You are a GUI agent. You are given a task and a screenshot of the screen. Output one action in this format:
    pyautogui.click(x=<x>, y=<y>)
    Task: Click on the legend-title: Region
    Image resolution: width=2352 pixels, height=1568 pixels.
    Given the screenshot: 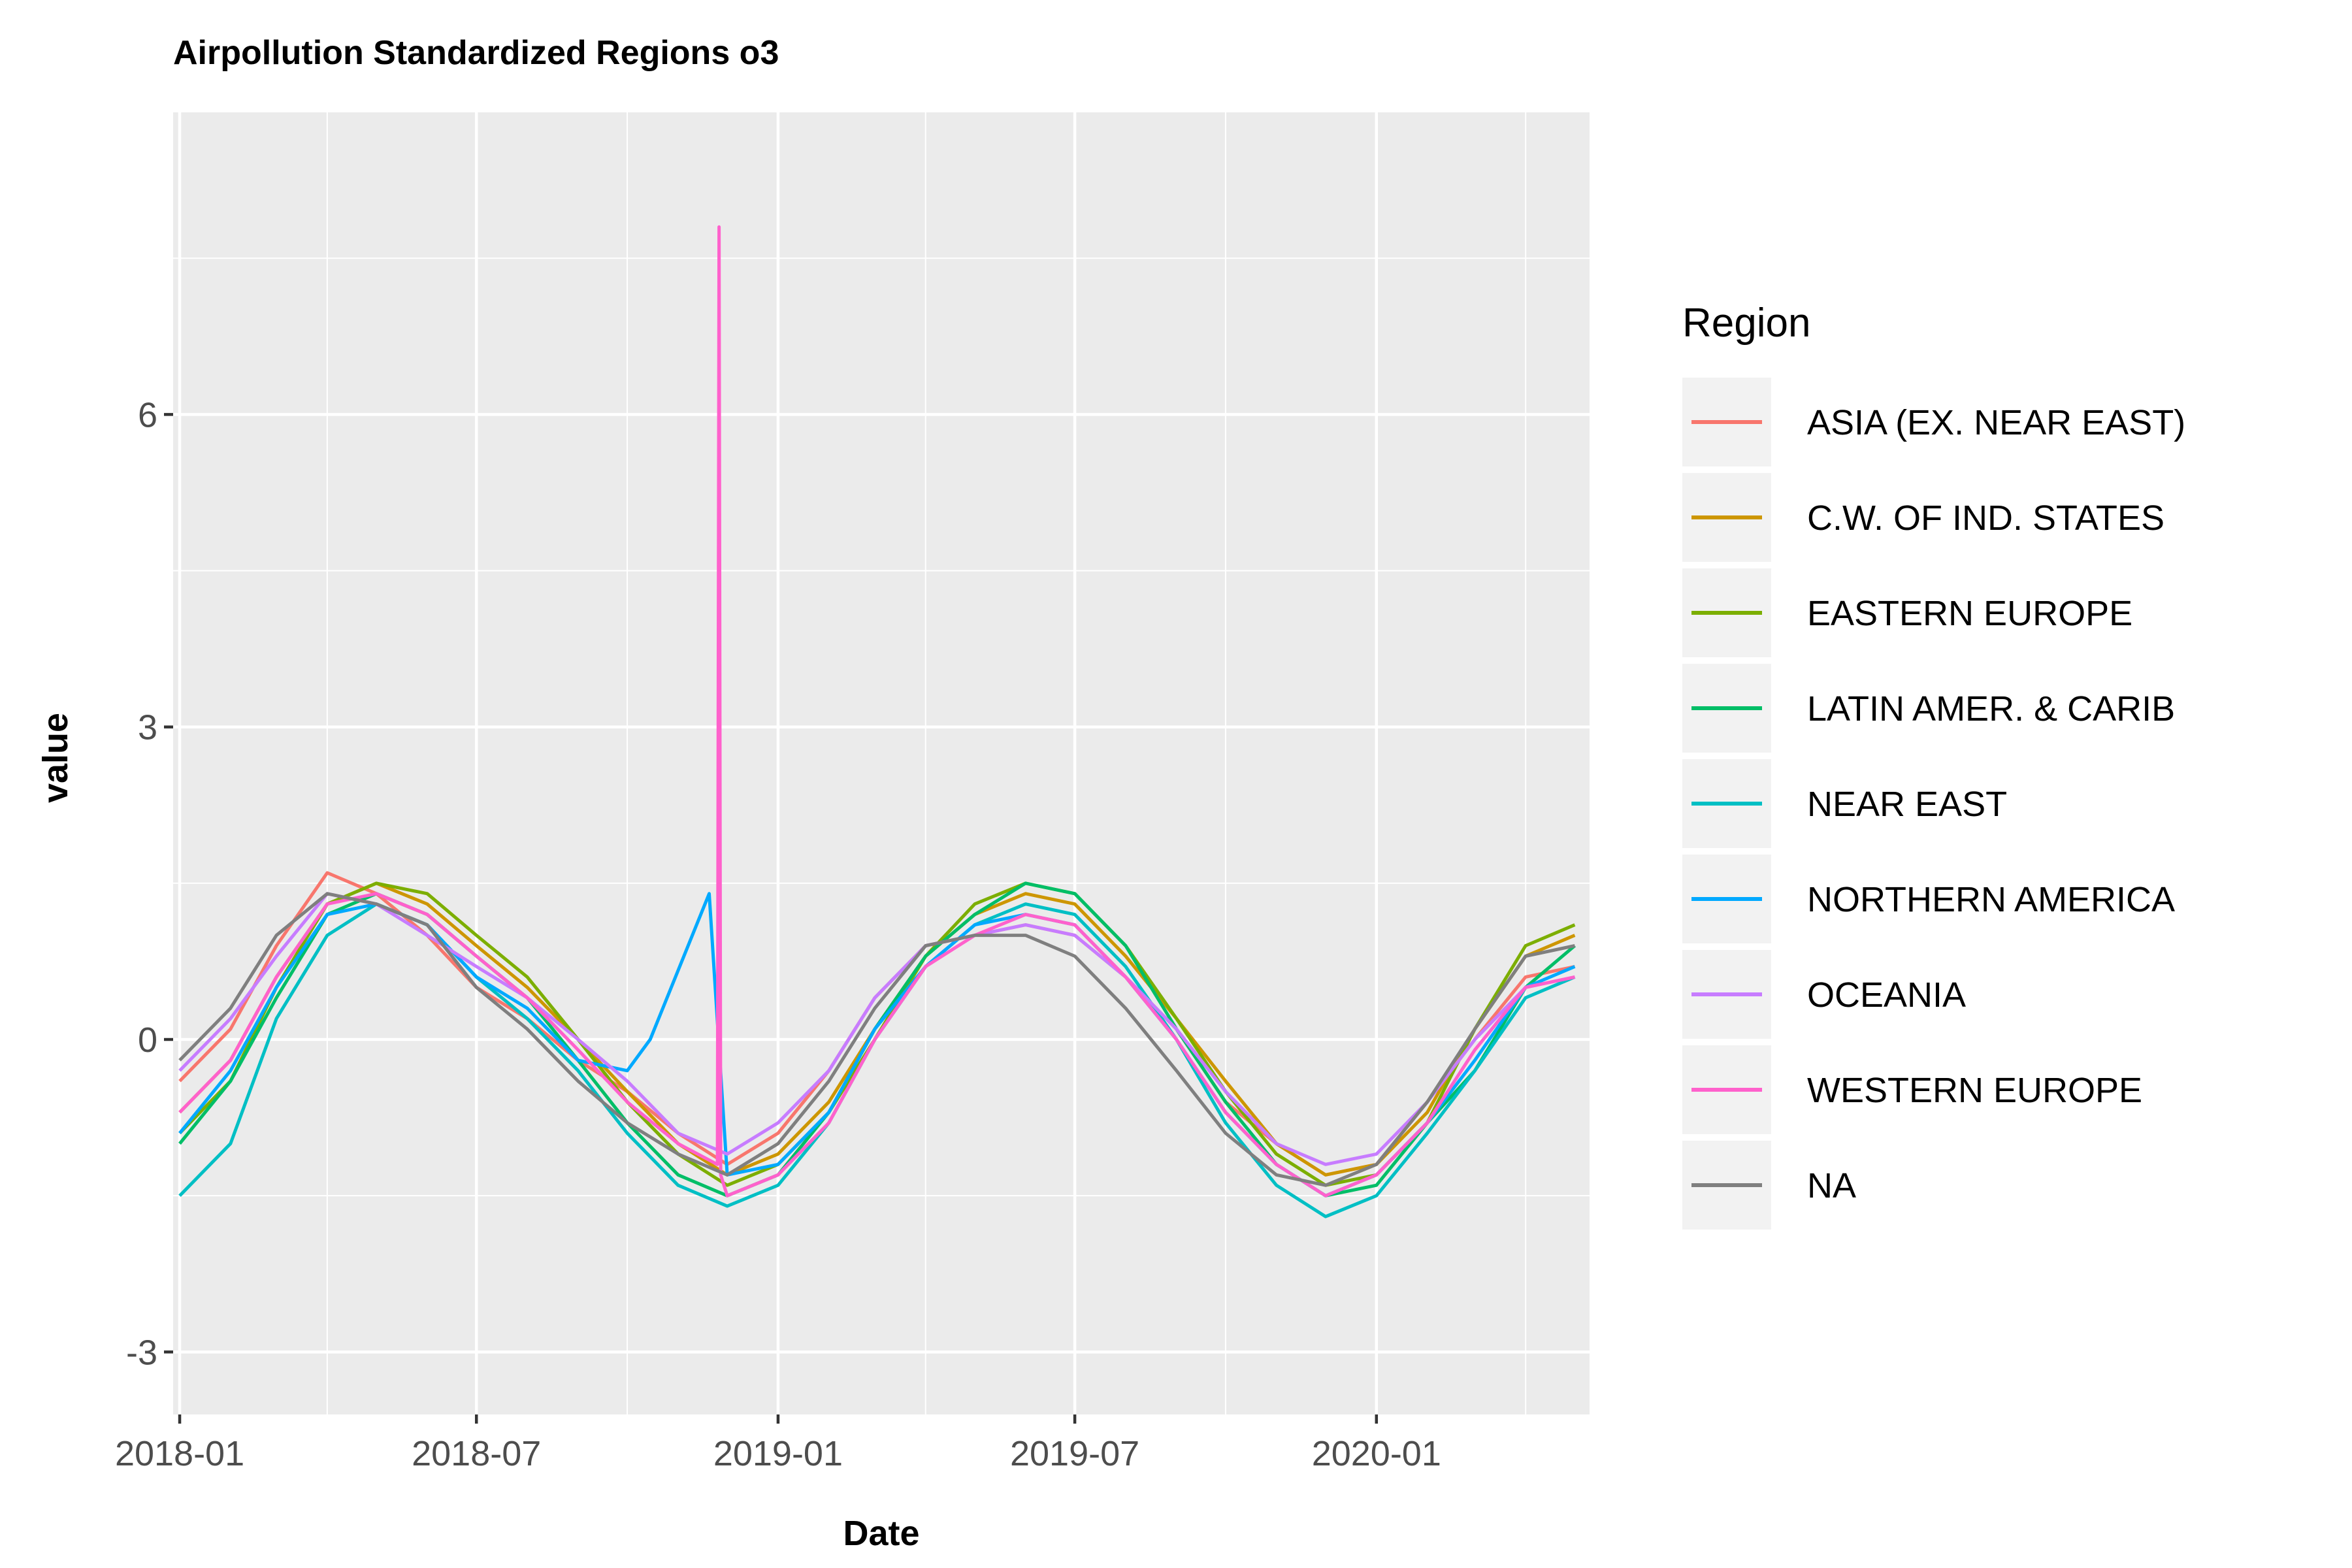 What is the action you would take?
    pyautogui.click(x=1746, y=323)
    